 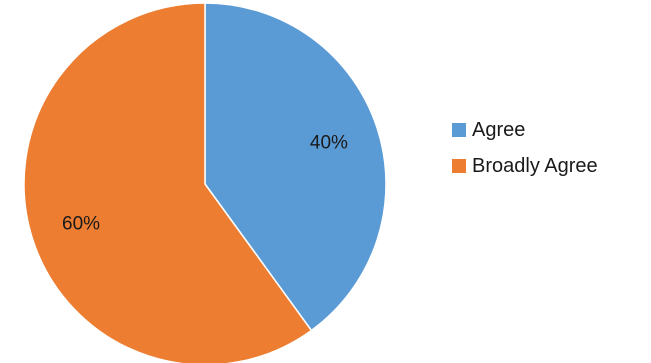 What do you see at coordinates (535, 165) in the screenshot?
I see `legend-label-broadly-agree: Broadly Agree` at bounding box center [535, 165].